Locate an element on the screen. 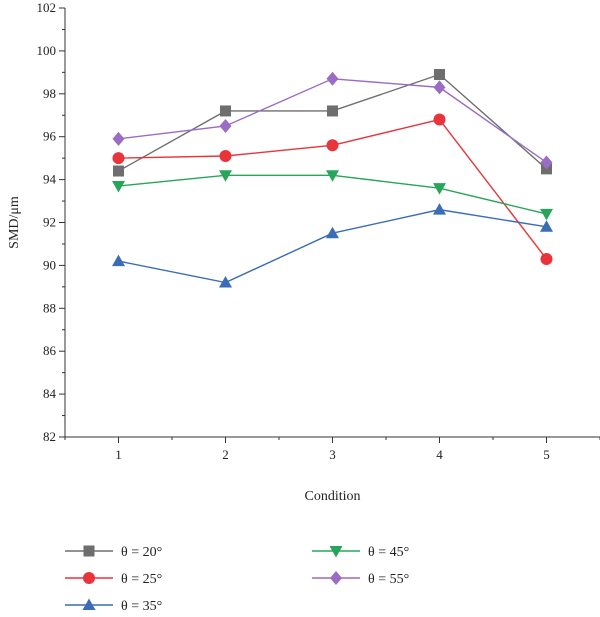  legend: θ = 20° θ = 25° θ = 35° θ = 45° θ = 55° is located at coordinates (237, 579).